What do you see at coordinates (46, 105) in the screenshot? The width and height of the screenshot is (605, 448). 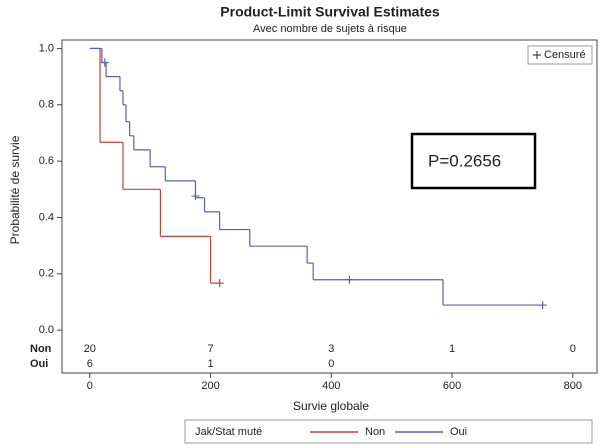 I see `y-tick-label: 0.8` at bounding box center [46, 105].